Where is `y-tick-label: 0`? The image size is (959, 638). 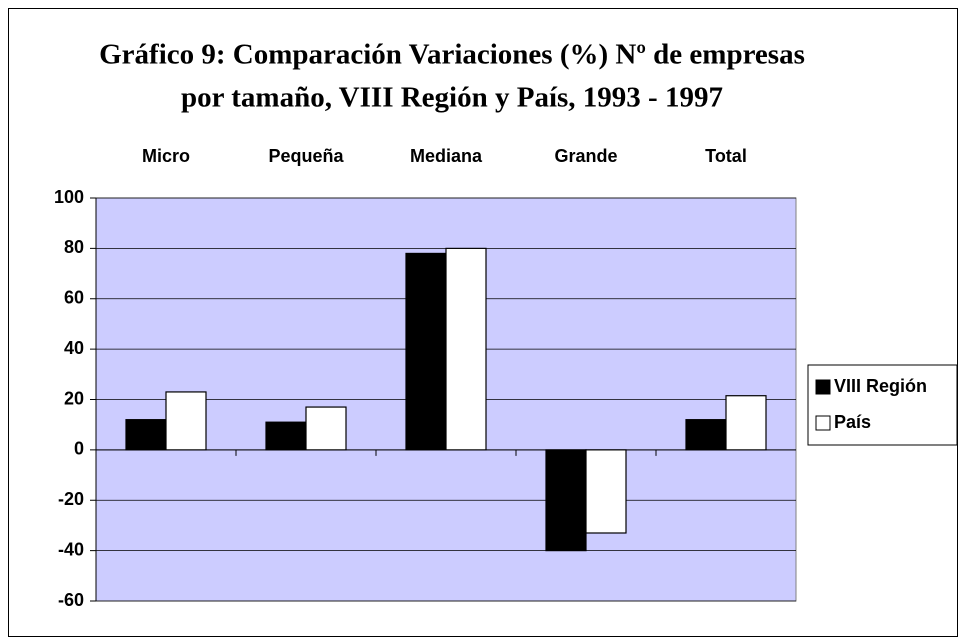 y-tick-label: 0 is located at coordinates (79, 449).